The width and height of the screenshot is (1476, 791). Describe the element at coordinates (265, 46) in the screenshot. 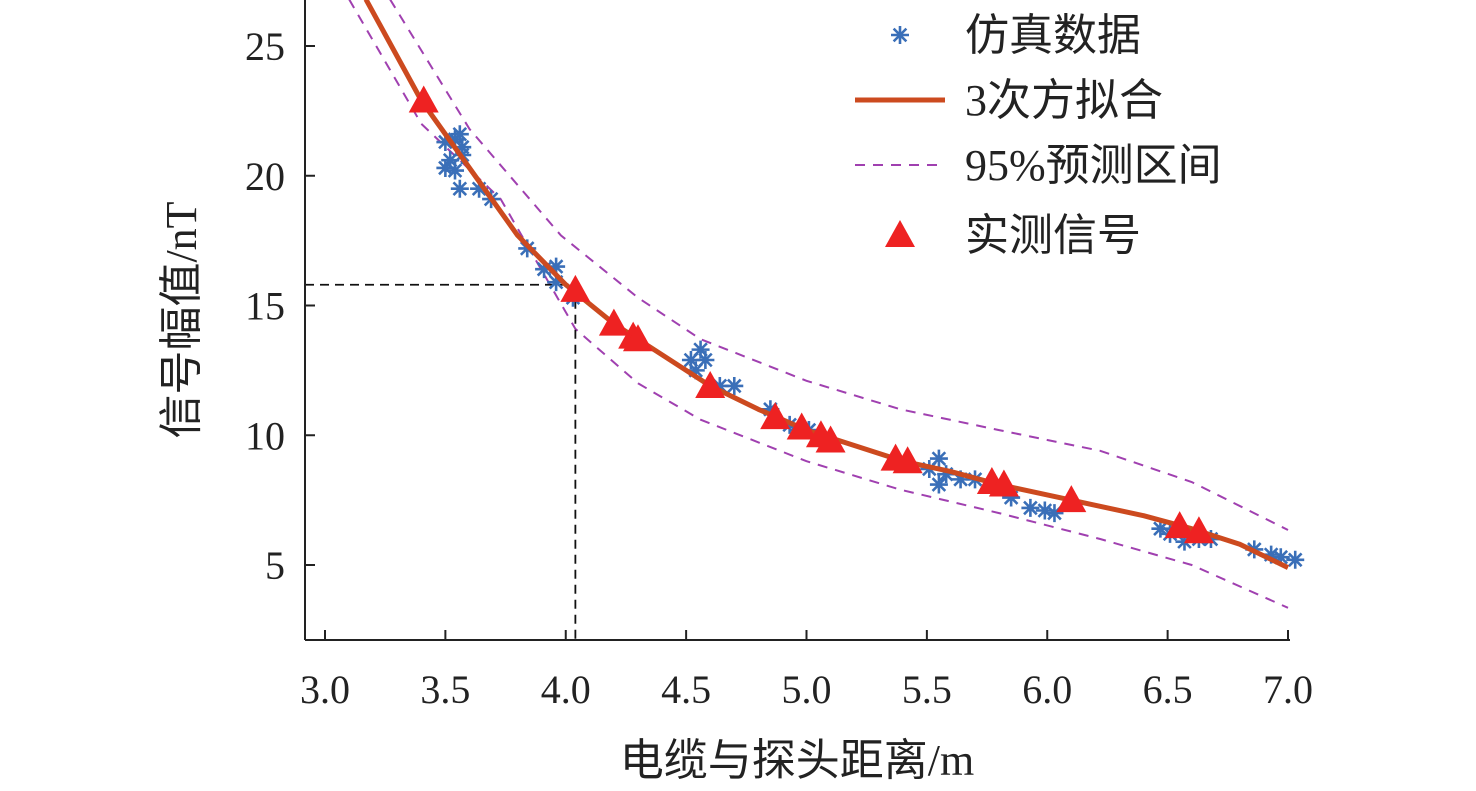

I see `y-tick-label: 25` at that location.